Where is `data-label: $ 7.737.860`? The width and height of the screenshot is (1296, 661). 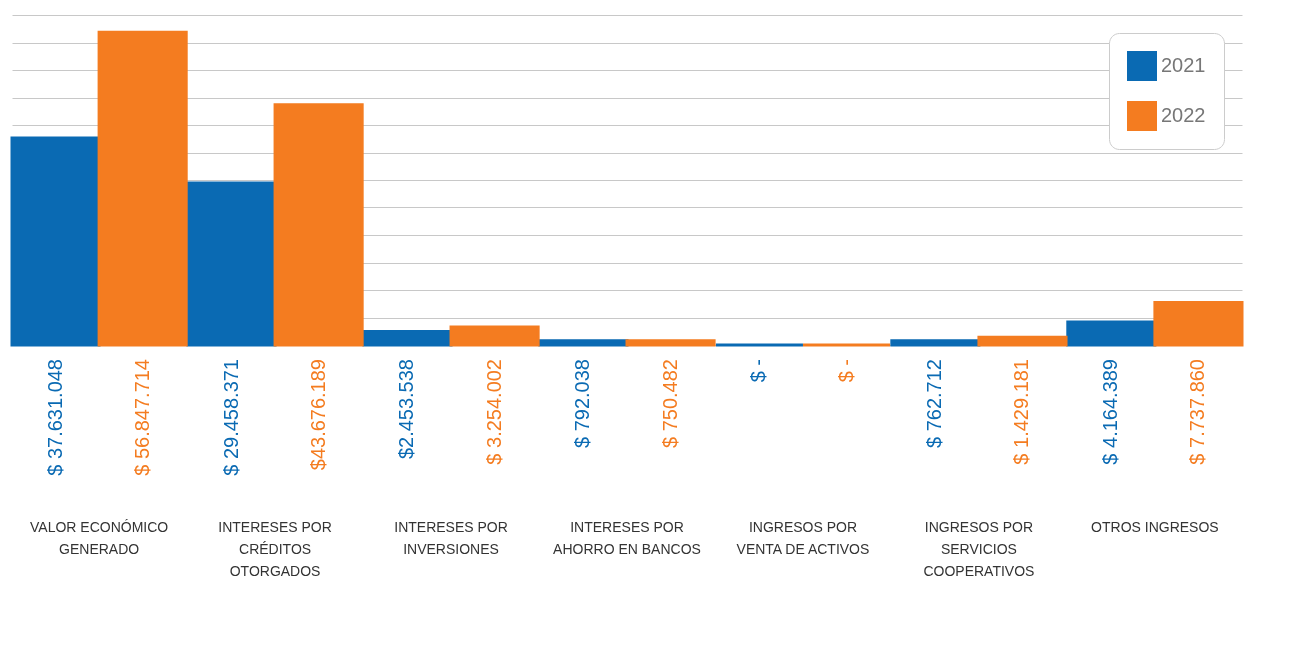 data-label: $ 7.737.860 is located at coordinates (1197, 412).